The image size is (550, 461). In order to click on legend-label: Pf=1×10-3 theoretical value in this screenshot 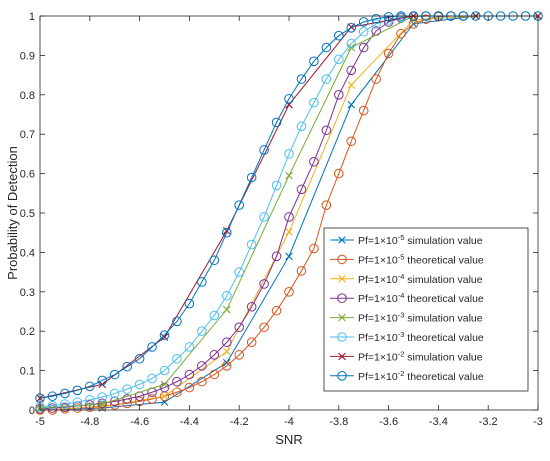, I will do `click(421, 337)`.